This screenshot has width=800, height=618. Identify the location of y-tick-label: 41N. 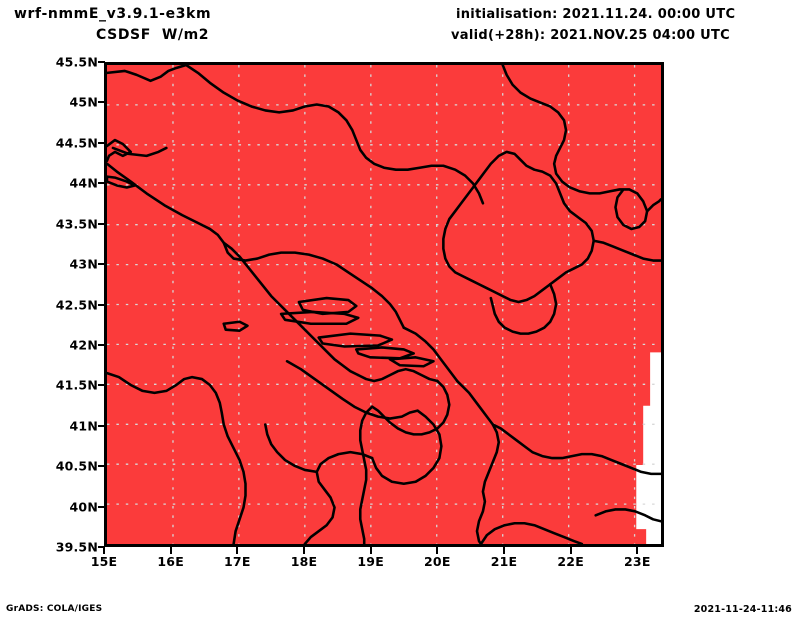
(83, 426).